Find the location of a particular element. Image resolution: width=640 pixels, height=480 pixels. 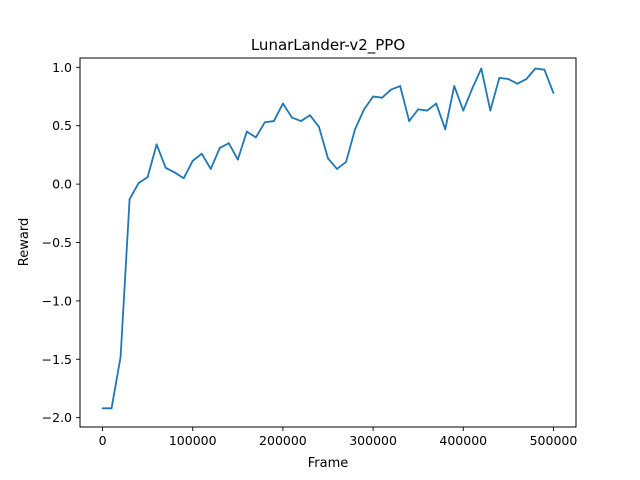

y-tick-label: 1.0 is located at coordinates (62, 67).